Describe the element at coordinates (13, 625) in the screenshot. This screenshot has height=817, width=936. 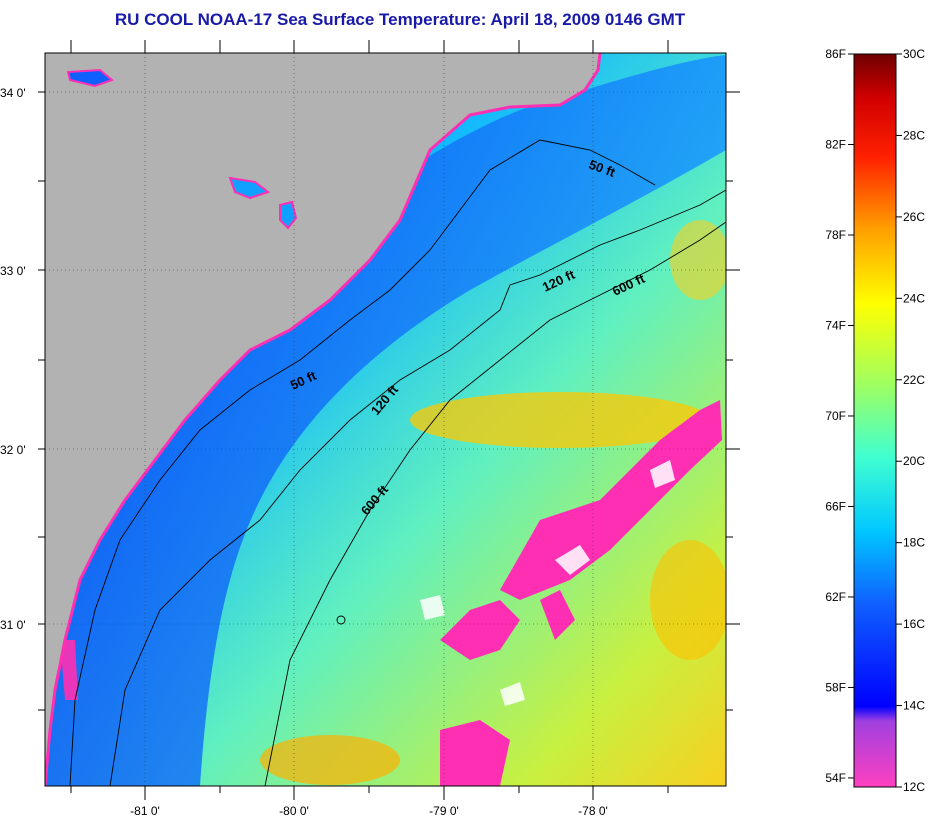
I see `lat-label-31: 31 0'` at that location.